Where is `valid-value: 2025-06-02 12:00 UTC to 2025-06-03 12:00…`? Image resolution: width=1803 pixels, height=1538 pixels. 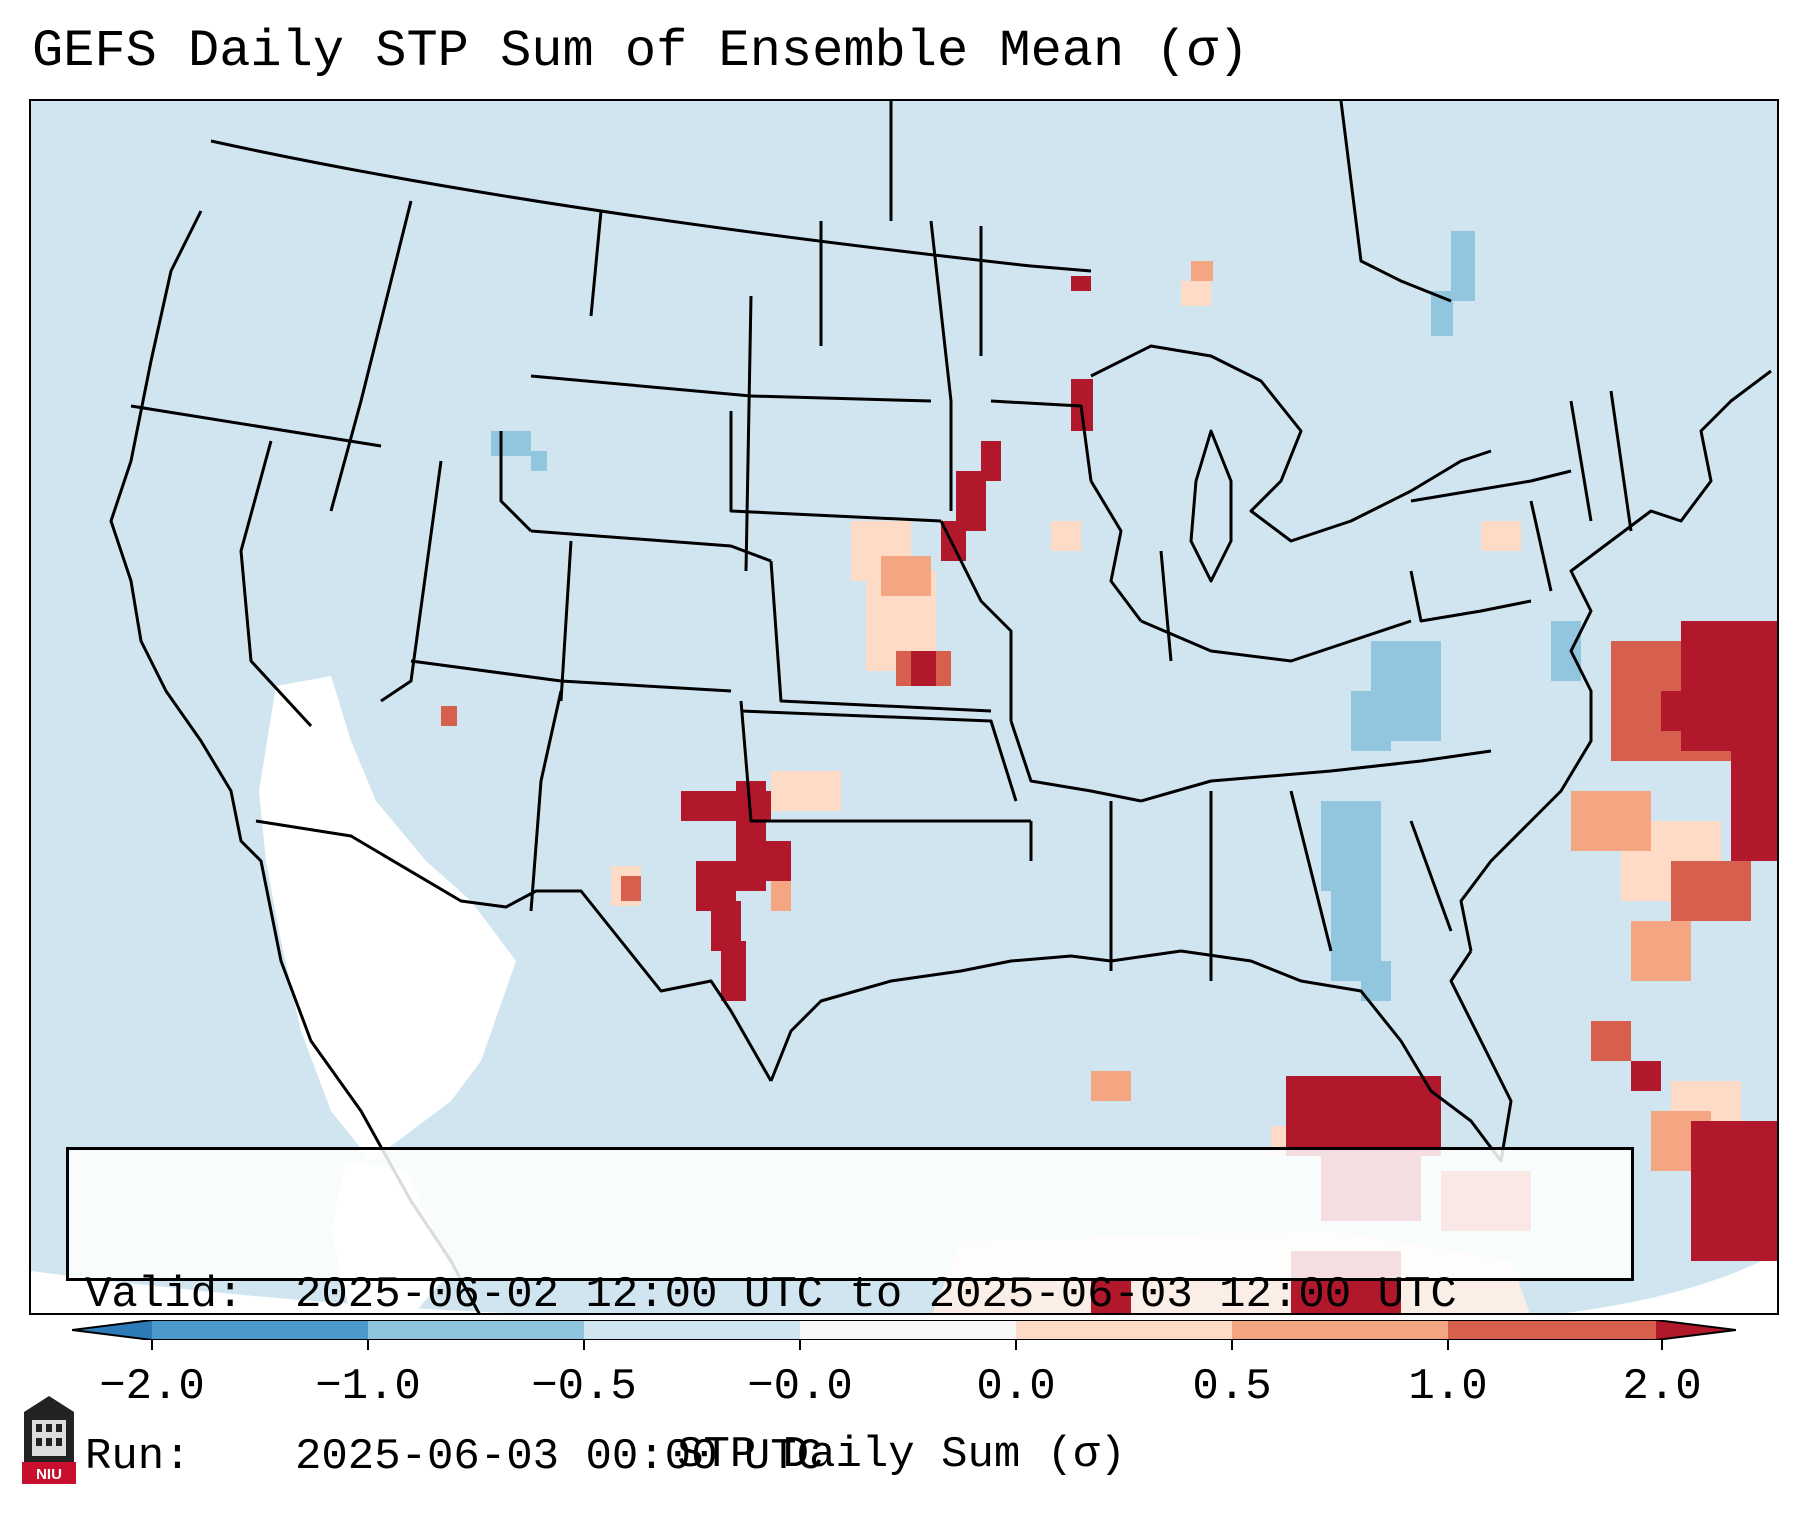 valid-value: 2025-06-02 12:00 UTC to 2025-06-03 12:00… is located at coordinates (876, 1295).